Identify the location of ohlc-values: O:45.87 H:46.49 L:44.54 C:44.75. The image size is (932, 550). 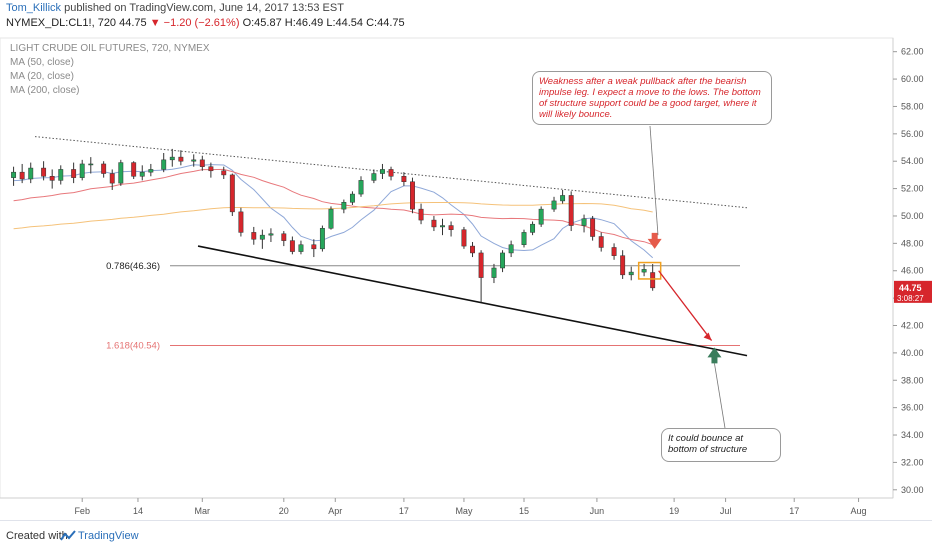
(323, 23).